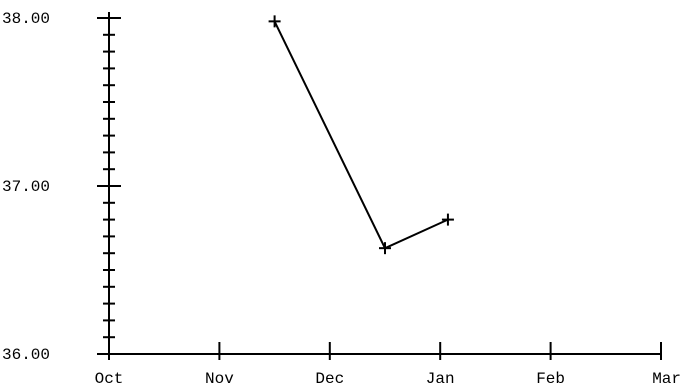 Image resolution: width=682 pixels, height=389 pixels. I want to click on x-tick-label: Feb, so click(550, 379).